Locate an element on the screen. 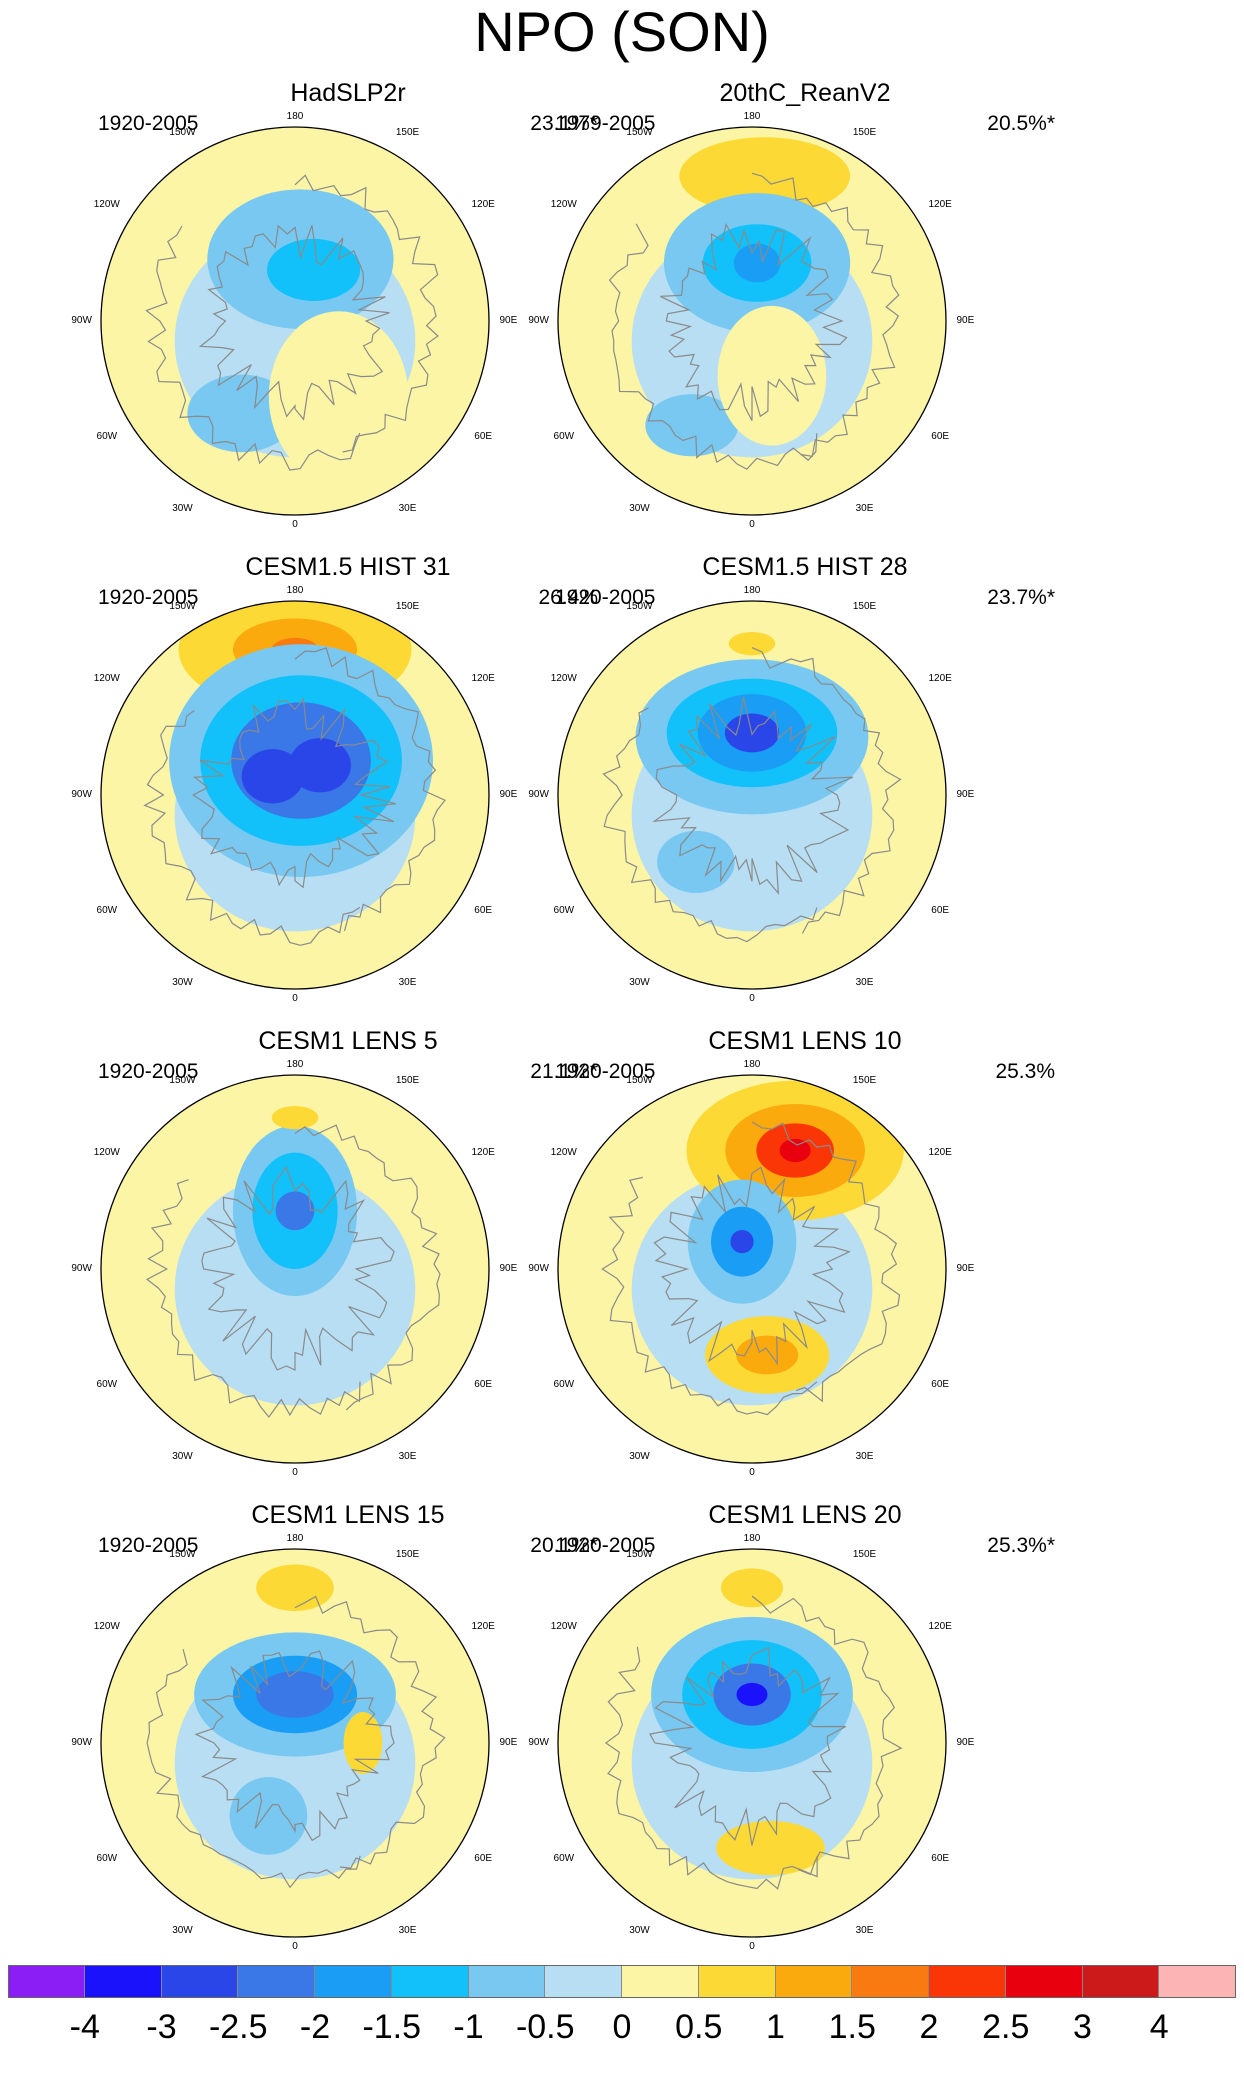 The height and width of the screenshot is (2086, 1244). colorbar-tick-label: 2.5 is located at coordinates (1006, 2027).